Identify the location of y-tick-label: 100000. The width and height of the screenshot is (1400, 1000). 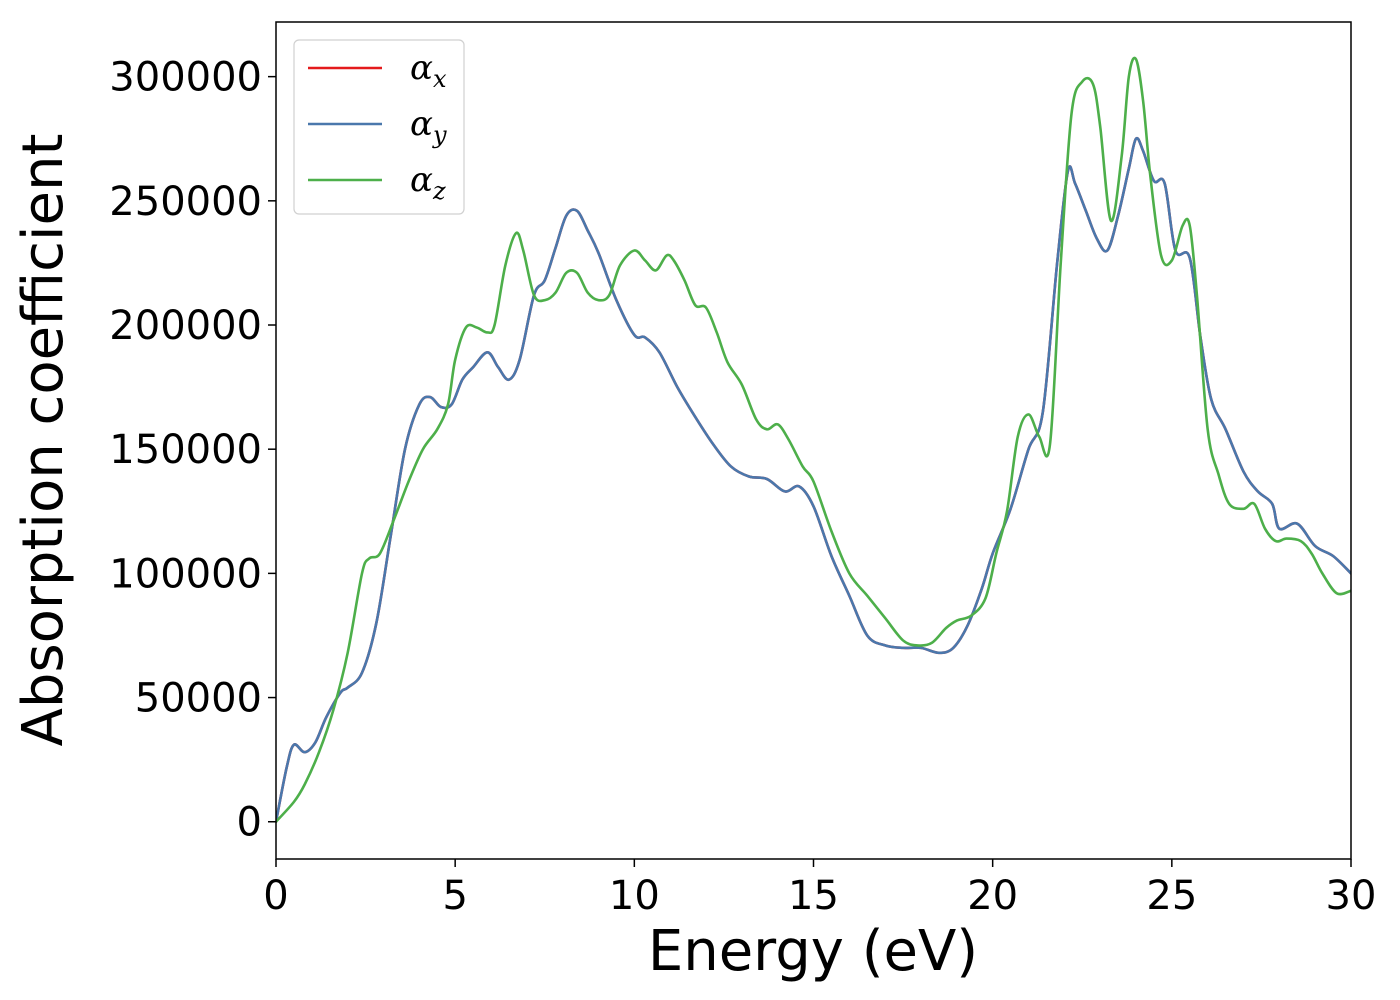
(185, 574).